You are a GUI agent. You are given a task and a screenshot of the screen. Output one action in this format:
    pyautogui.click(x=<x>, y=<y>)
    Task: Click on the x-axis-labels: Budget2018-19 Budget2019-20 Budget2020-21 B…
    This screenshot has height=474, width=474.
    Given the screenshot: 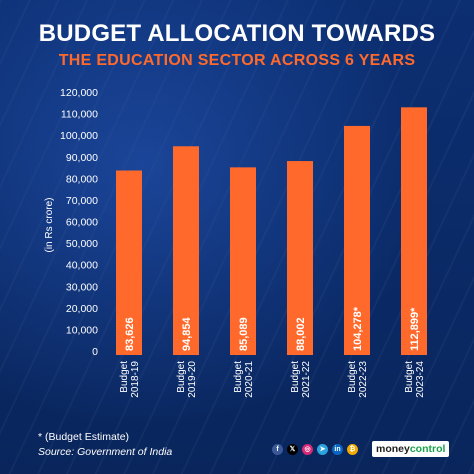 What is the action you would take?
    pyautogui.click(x=272, y=379)
    